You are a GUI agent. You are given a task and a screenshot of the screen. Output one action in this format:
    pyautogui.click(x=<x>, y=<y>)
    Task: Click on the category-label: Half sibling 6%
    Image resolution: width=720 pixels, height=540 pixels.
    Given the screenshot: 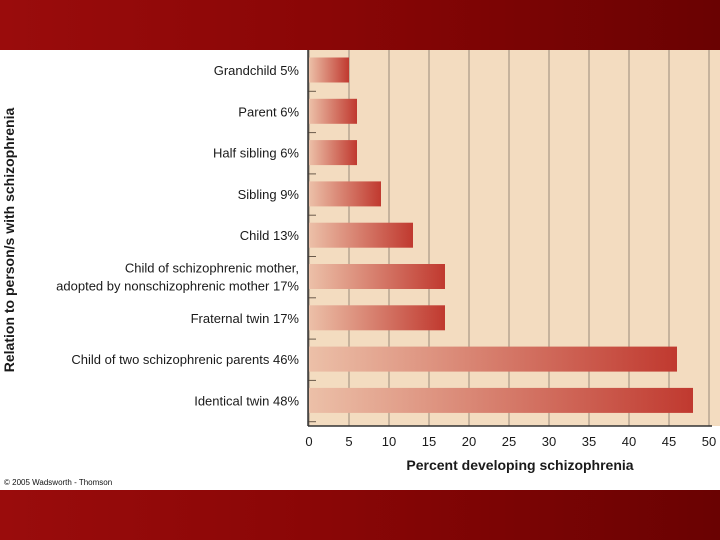 What is the action you would take?
    pyautogui.click(x=256, y=153)
    